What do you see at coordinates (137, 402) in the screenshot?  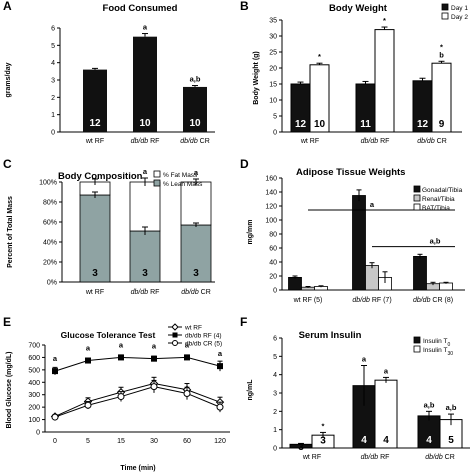 I see `series-line` at bounding box center [137, 402].